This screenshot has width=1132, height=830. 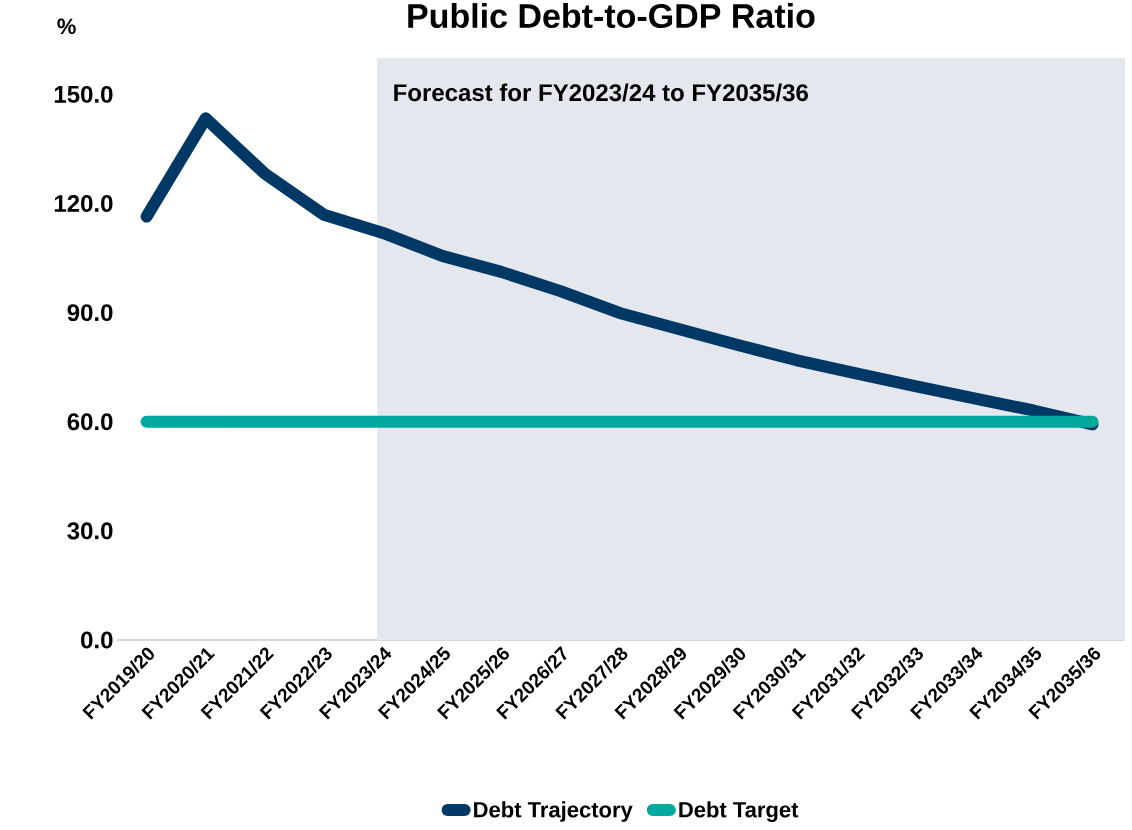 What do you see at coordinates (611, 16) in the screenshot?
I see `chart-title: Public Debt-to-GDP Ratio` at bounding box center [611, 16].